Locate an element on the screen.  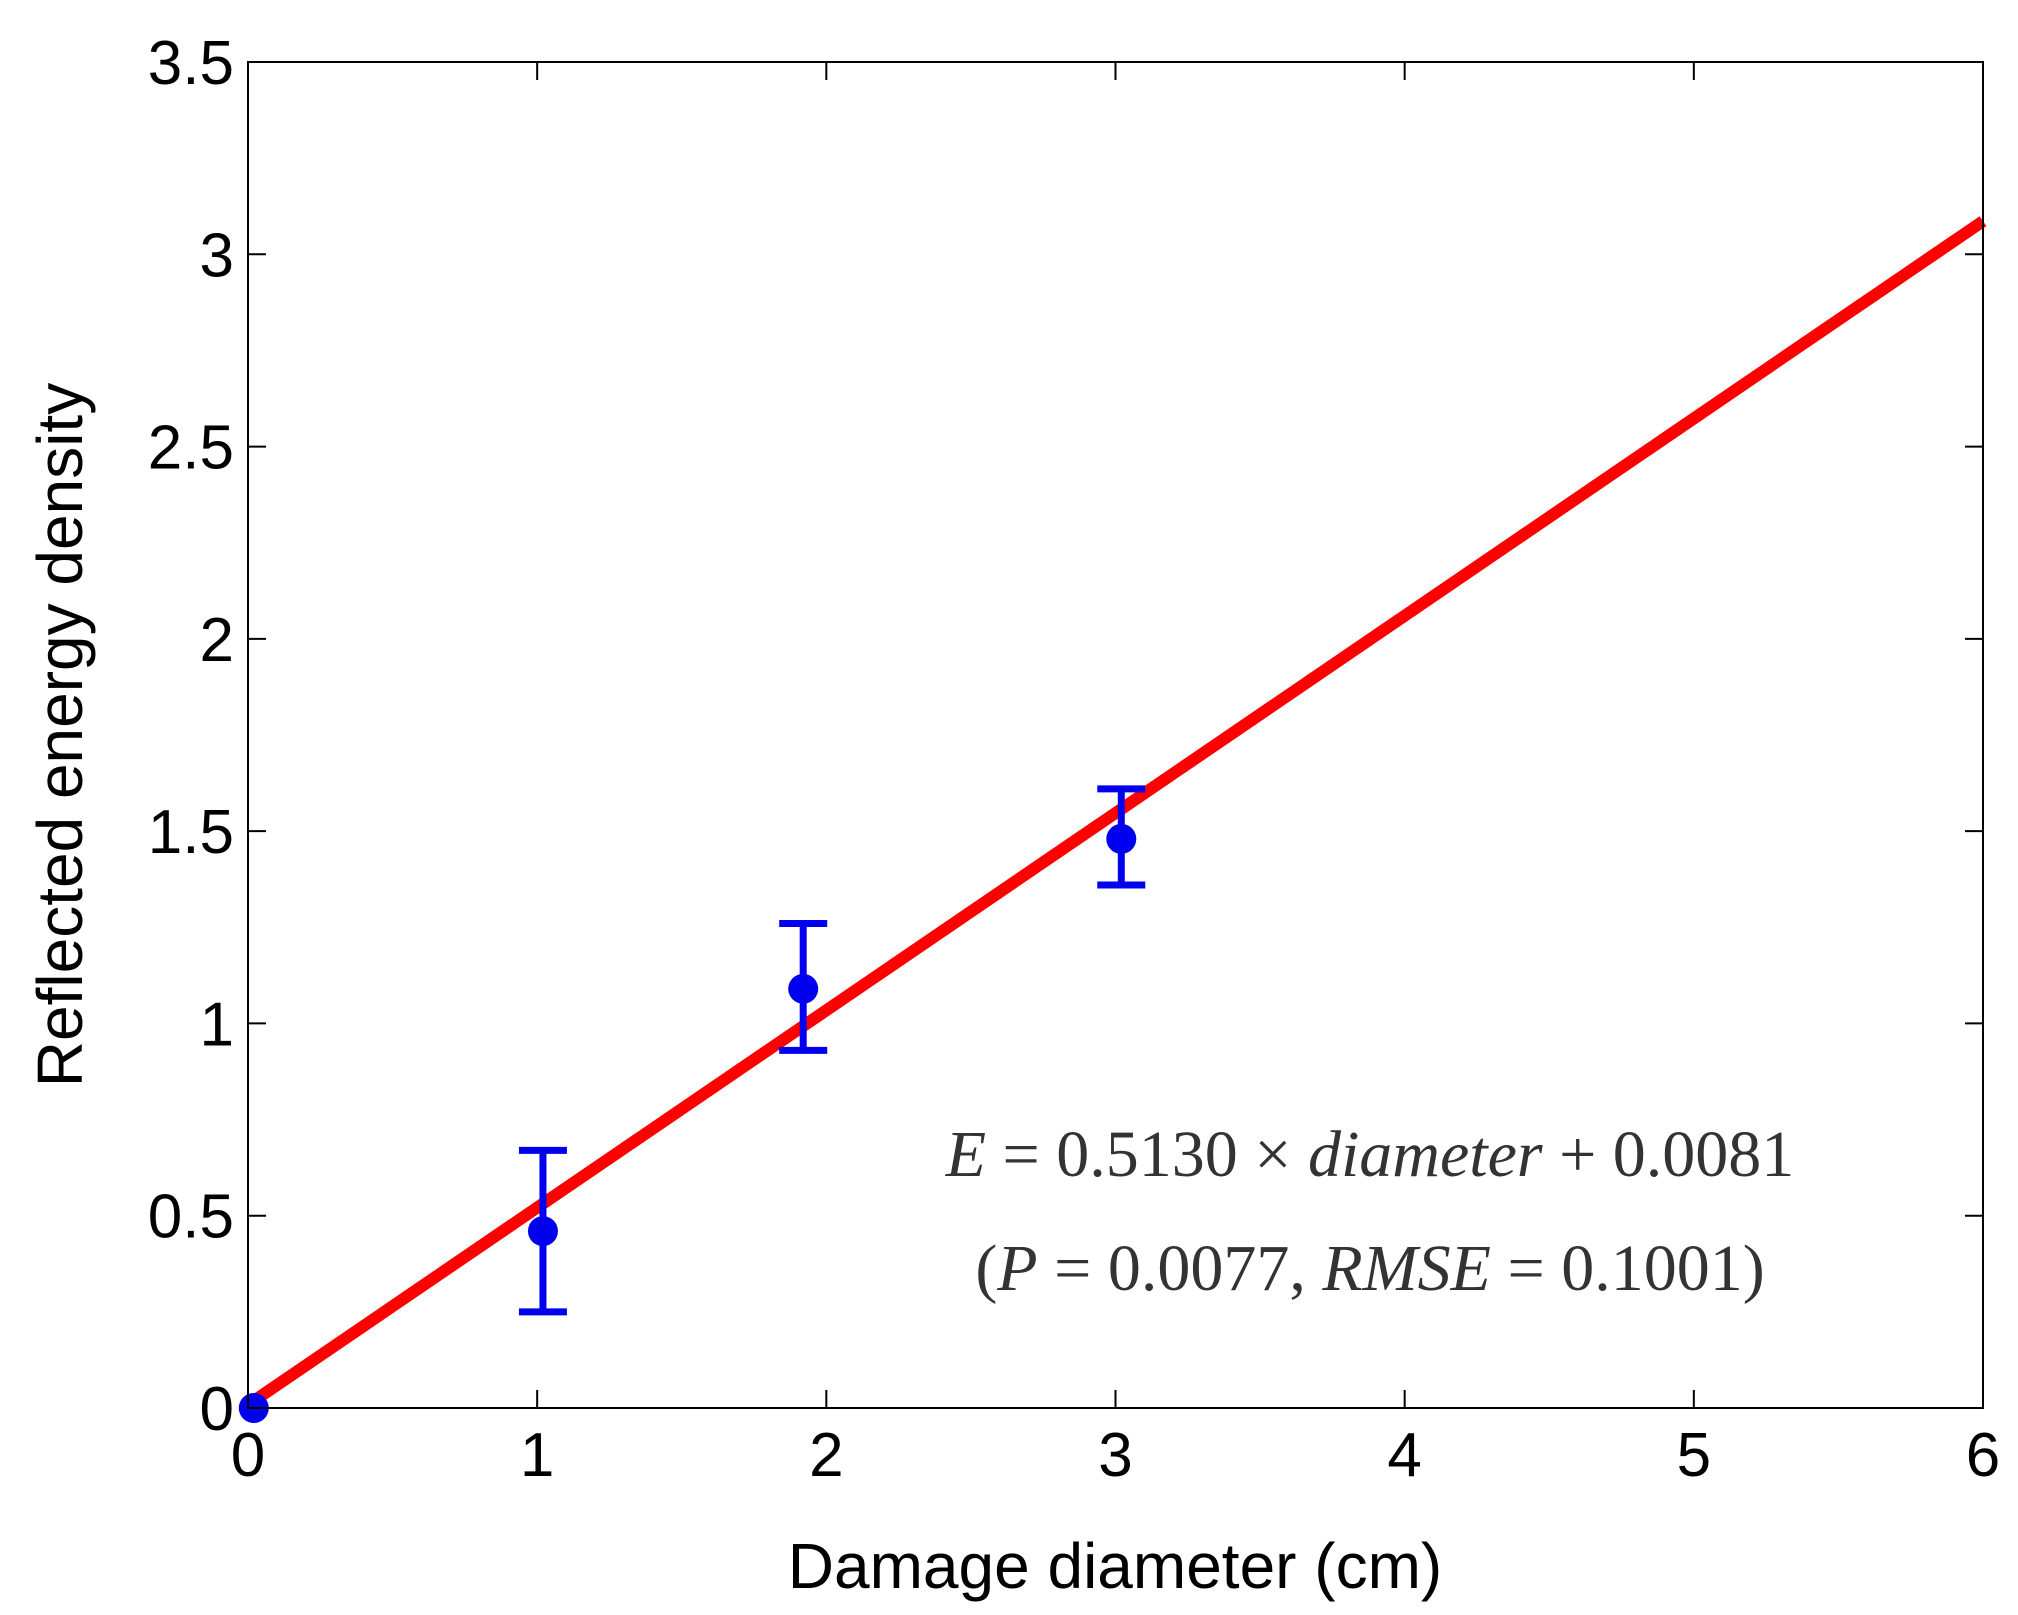
y-tick-label: 2 is located at coordinates (217, 640).